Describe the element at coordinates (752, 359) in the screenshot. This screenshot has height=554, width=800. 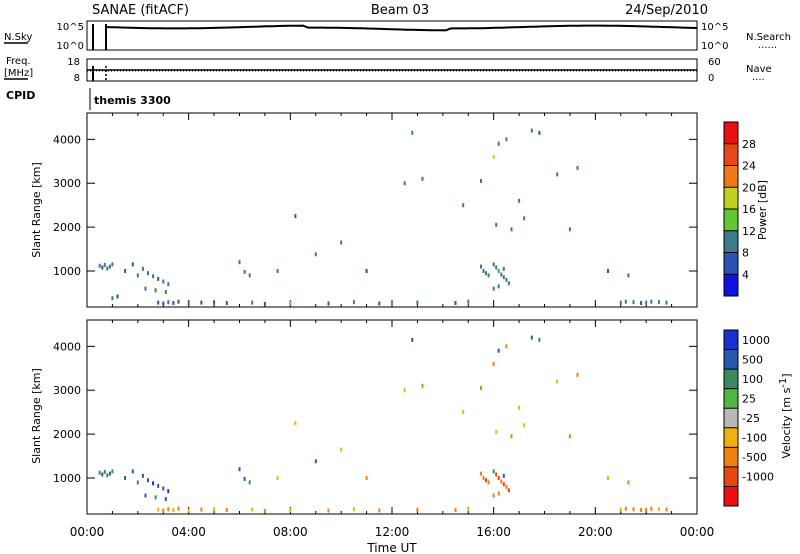
I see `velocity-colorbar-tick-label: 500` at that location.